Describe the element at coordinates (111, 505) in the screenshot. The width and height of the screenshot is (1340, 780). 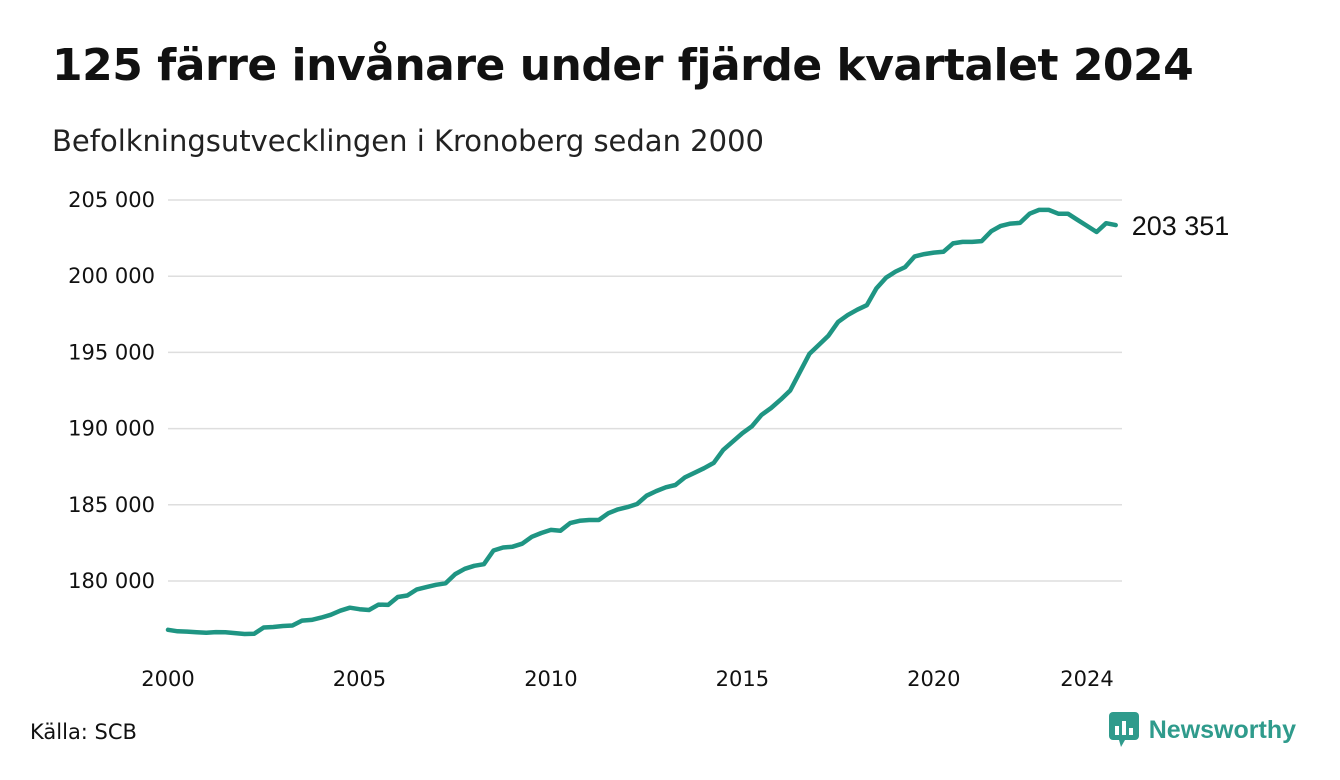
I see `y-tick-label-185000: 185 000` at that location.